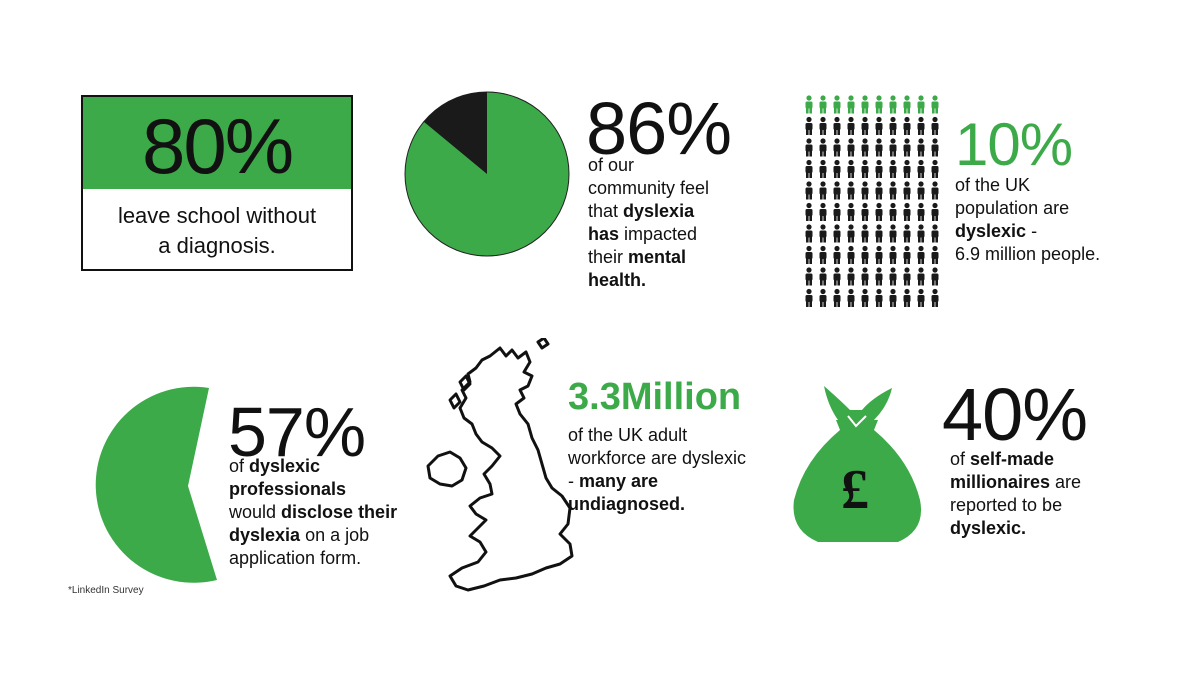 This screenshot has height=675, width=1200. What do you see at coordinates (617, 280) in the screenshot?
I see `stat-86-line6: health.` at bounding box center [617, 280].